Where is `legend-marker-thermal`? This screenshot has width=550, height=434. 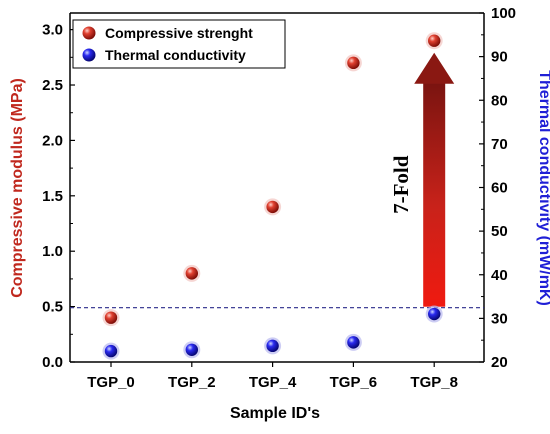
legend-marker-thermal is located at coordinates (89, 55).